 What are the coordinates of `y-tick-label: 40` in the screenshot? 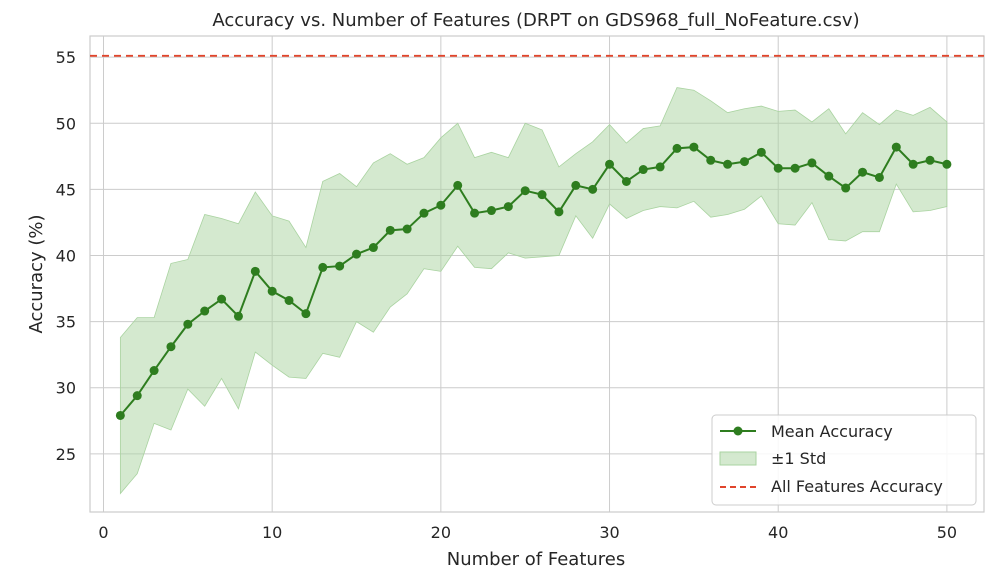 It's located at (66, 255).